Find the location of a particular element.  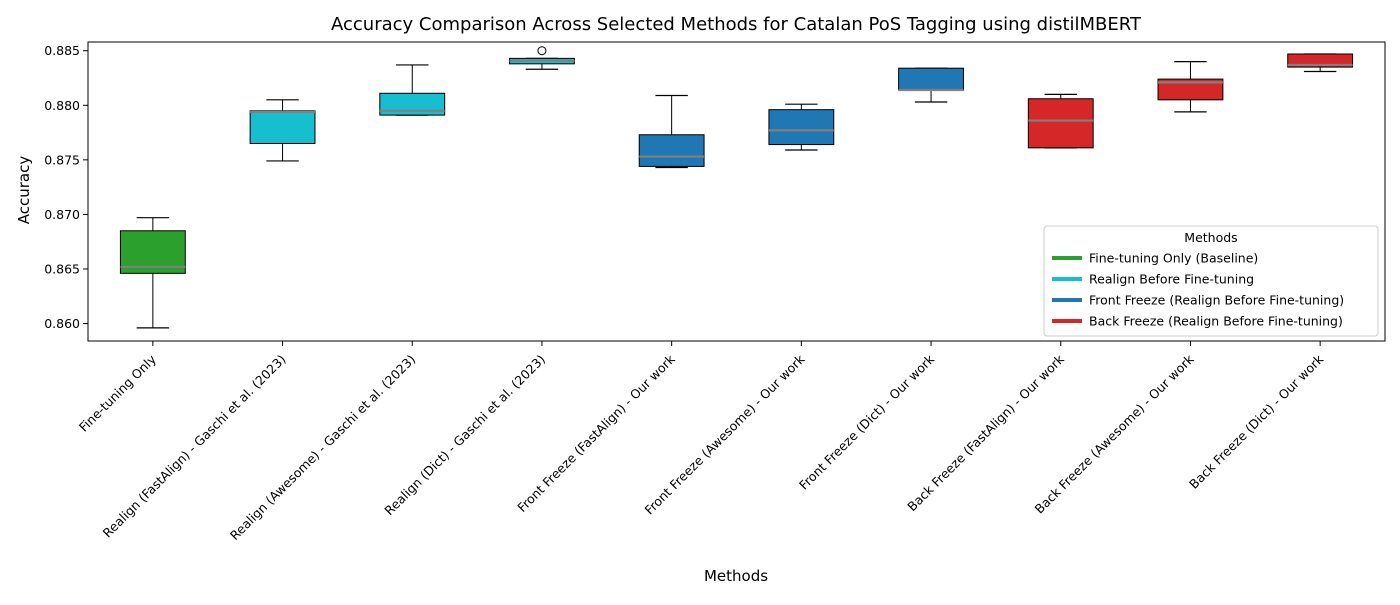

outlier-point is located at coordinates (542, 51).